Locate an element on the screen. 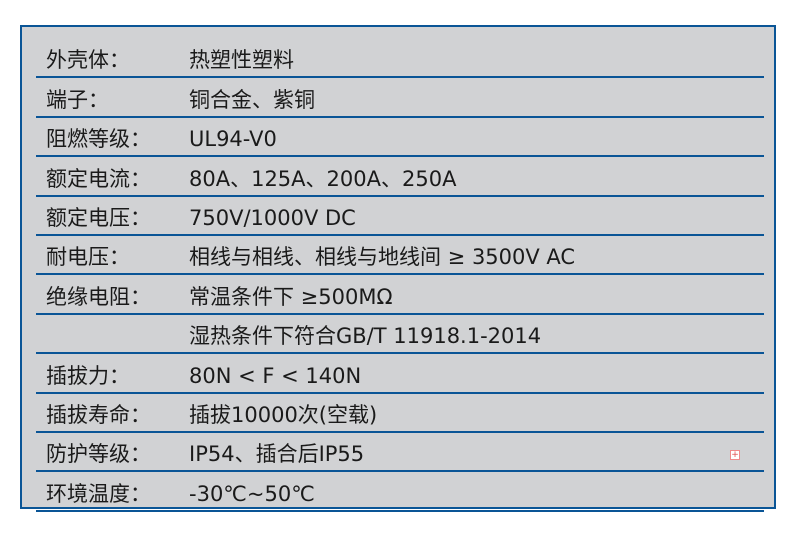 The image size is (793, 536). spec-label: 阻燃等级： is located at coordinates (98, 139).